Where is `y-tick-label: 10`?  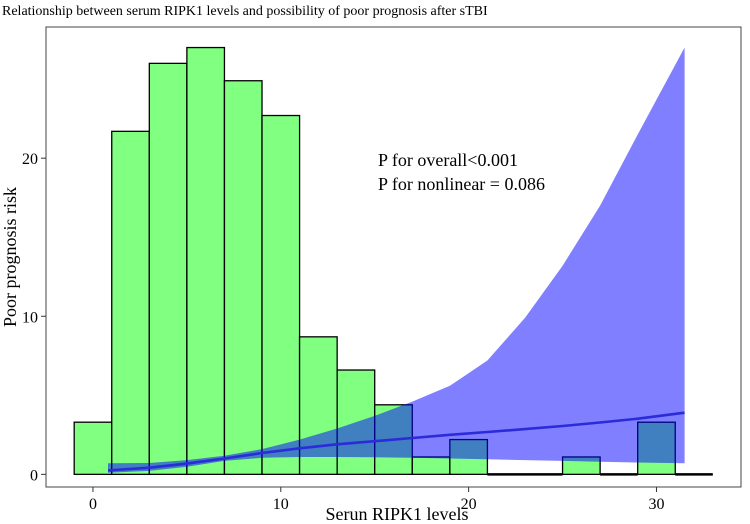 y-tick-label: 10 is located at coordinates (30, 317).